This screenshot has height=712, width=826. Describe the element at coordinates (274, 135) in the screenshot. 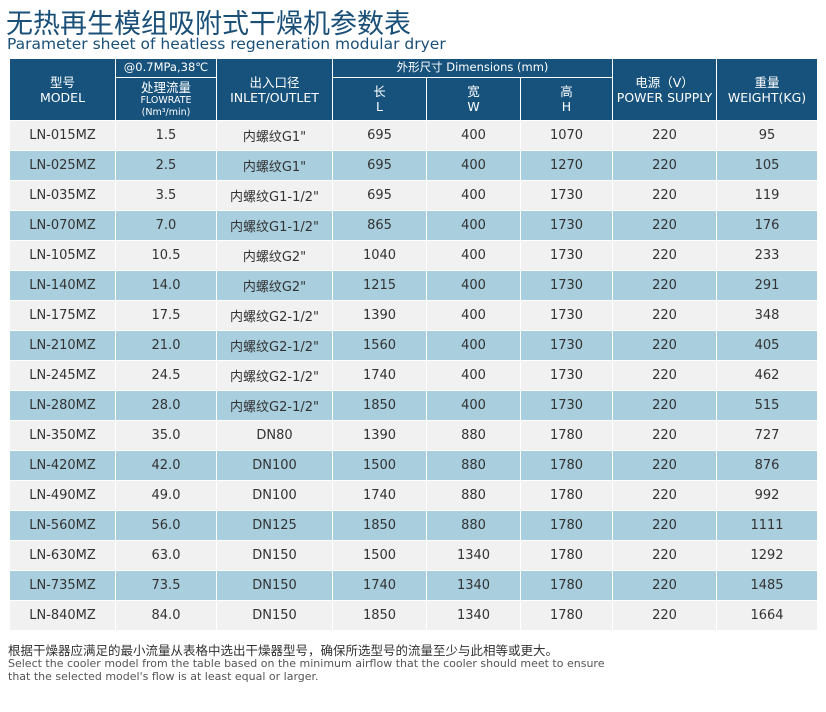

I see `inlet-cell: 内螺纹G1"` at that location.